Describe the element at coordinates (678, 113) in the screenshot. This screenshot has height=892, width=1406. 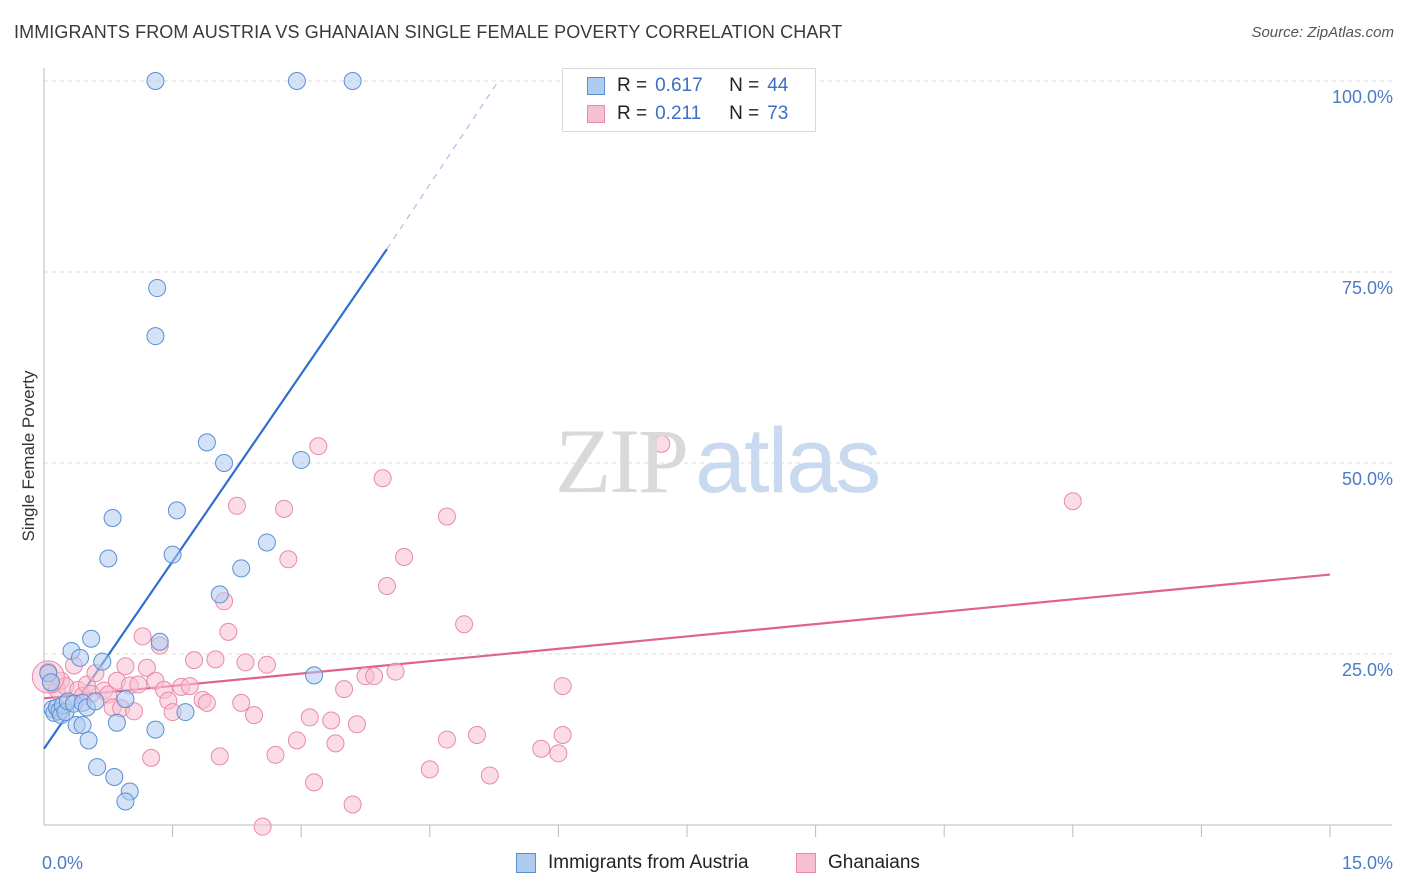
I see `legend-r-value: 0.211` at that location.